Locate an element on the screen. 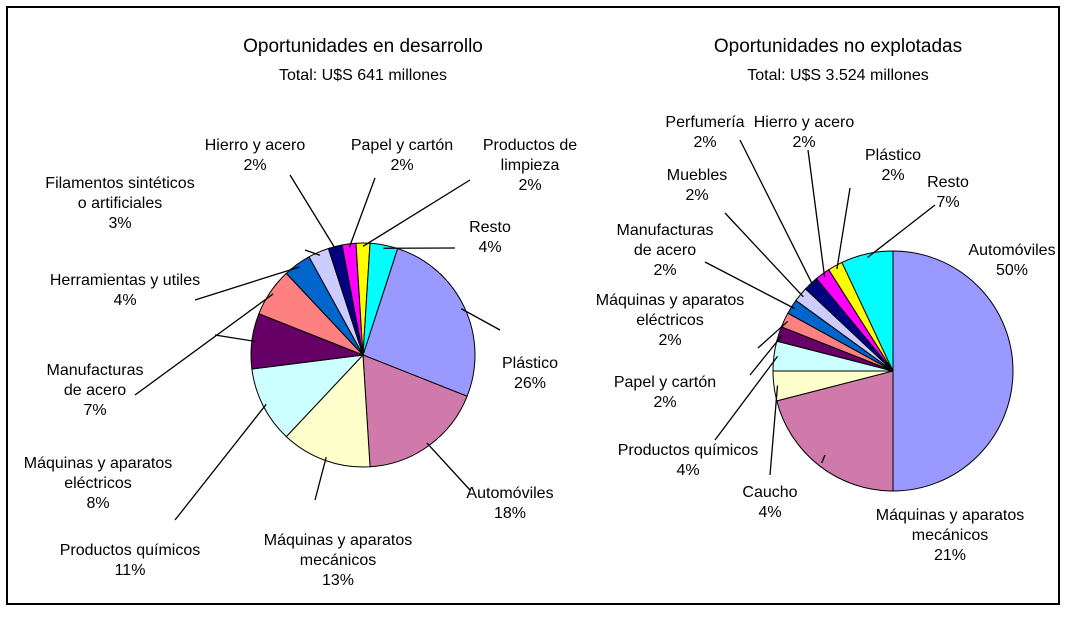 Image resolution: width=1067 pixels, height=617 pixels. value-label: 11% is located at coordinates (130, 570).